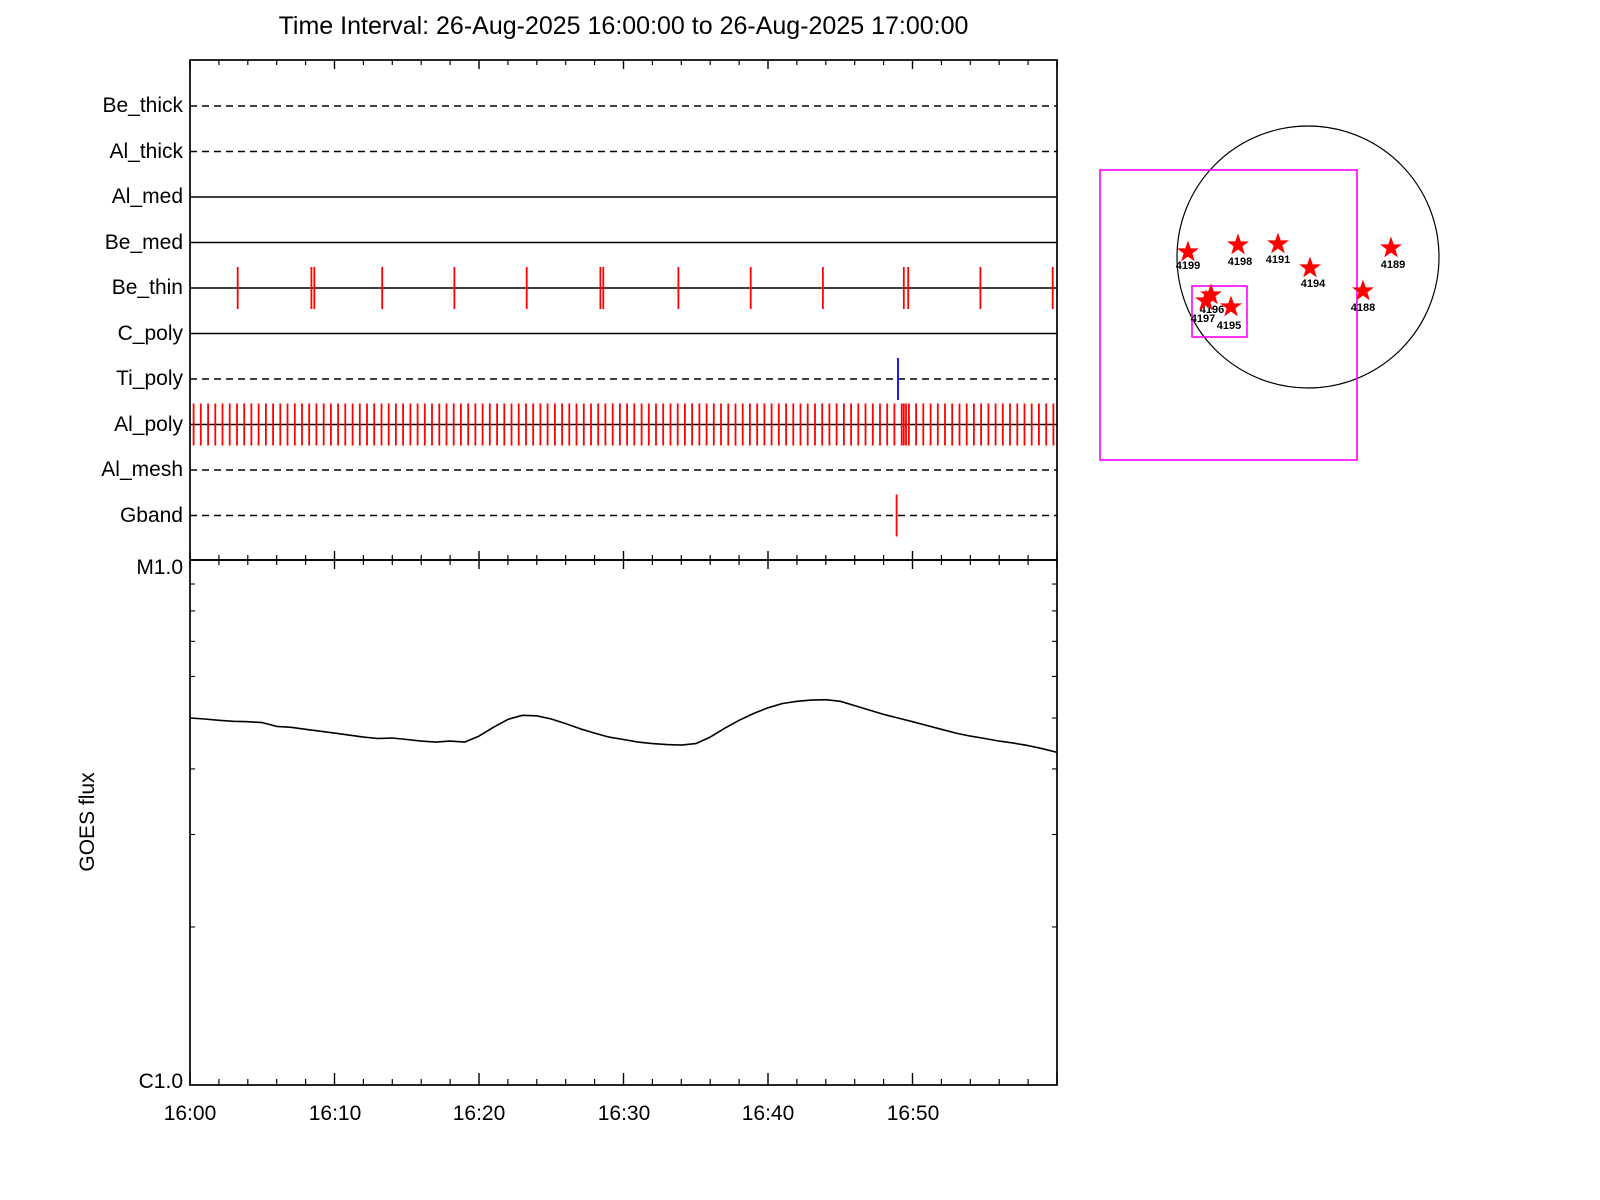 The image size is (1600, 1200). Describe the element at coordinates (142, 105) in the screenshot. I see `filter-label-be-thick: Be_thick` at that location.